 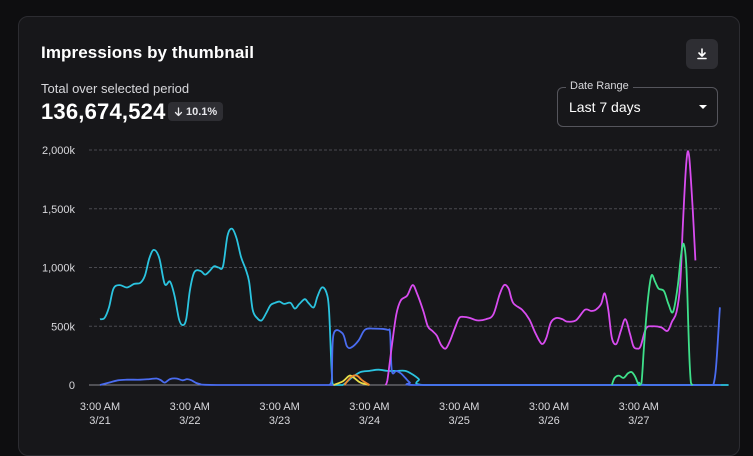 I want to click on total-value: 136,674,524, so click(x=103, y=111).